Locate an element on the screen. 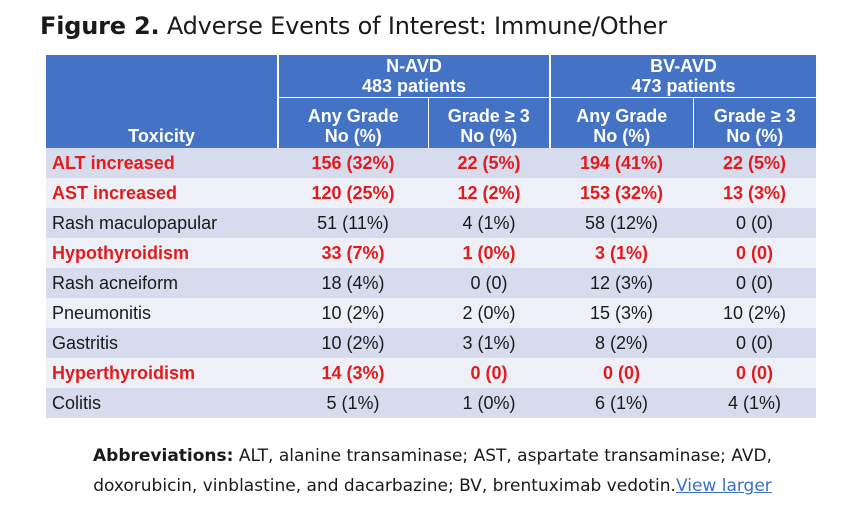 This screenshot has height=511, width=865. value-cell: 51 (11%) is located at coordinates (353, 223).